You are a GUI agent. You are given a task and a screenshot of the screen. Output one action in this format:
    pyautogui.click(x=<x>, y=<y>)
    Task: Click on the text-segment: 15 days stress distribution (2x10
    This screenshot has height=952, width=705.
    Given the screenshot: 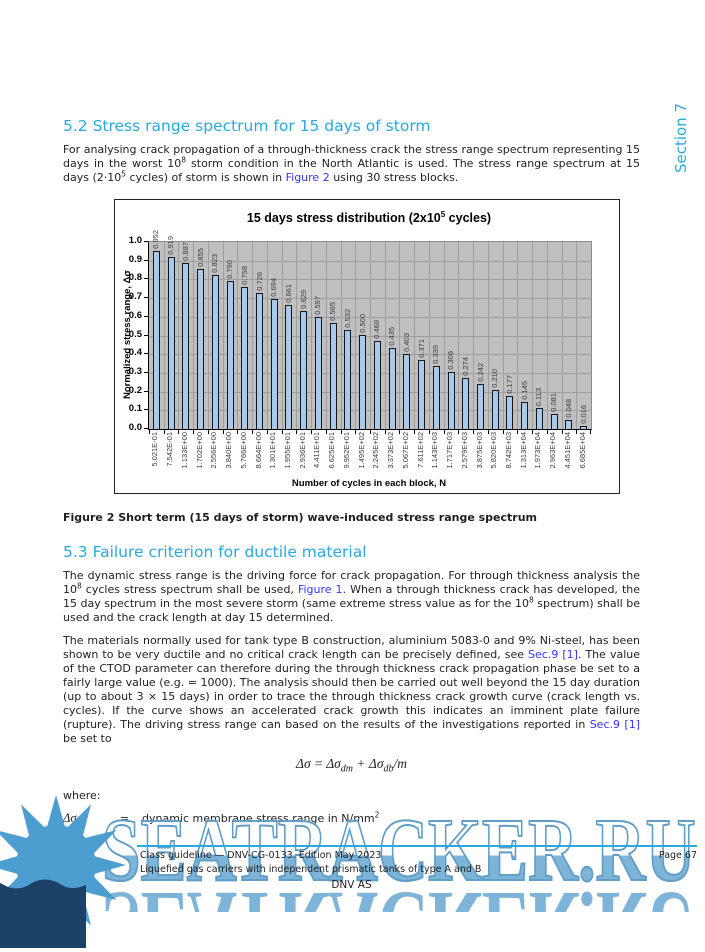 What is the action you would take?
    pyautogui.click(x=343, y=218)
    